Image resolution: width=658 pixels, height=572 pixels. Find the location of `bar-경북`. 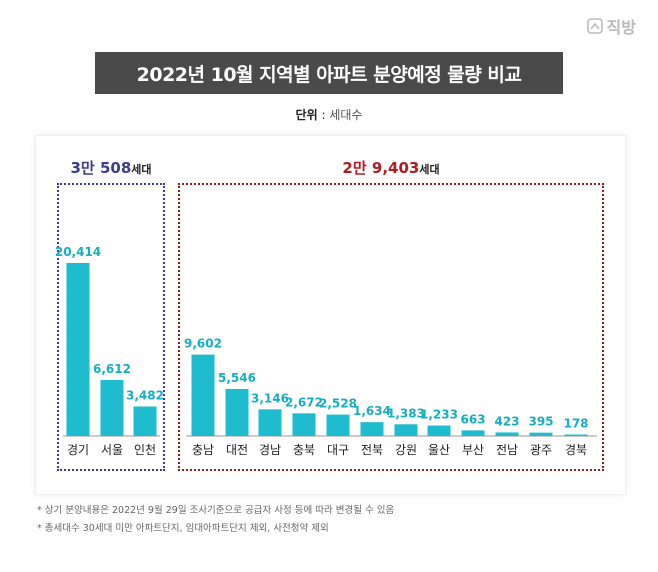

bar-경북 is located at coordinates (576, 435).